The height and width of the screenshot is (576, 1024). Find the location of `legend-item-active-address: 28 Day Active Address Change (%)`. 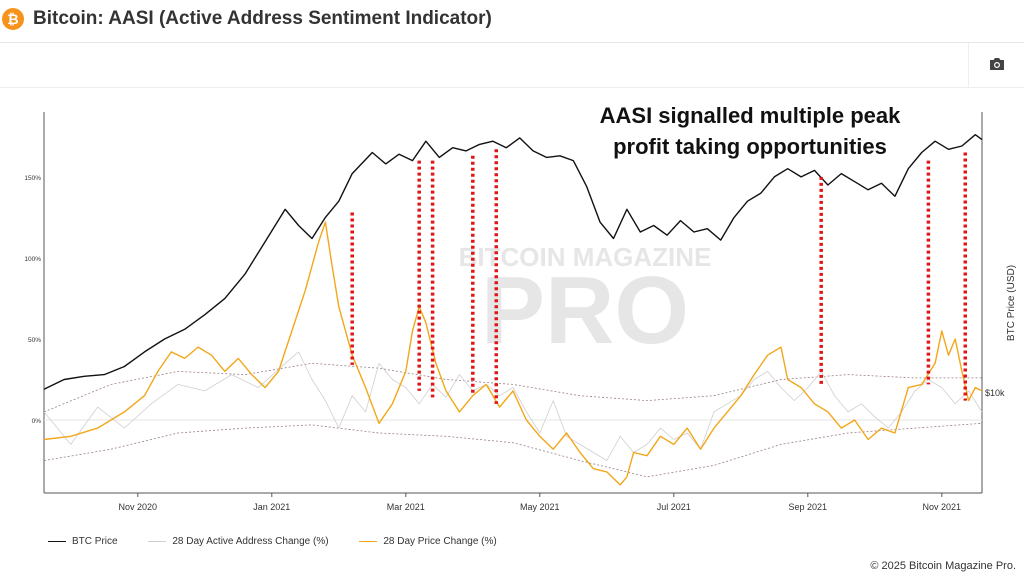

legend-item-active-address: 28 Day Active Address Change (%) is located at coordinates (238, 541).